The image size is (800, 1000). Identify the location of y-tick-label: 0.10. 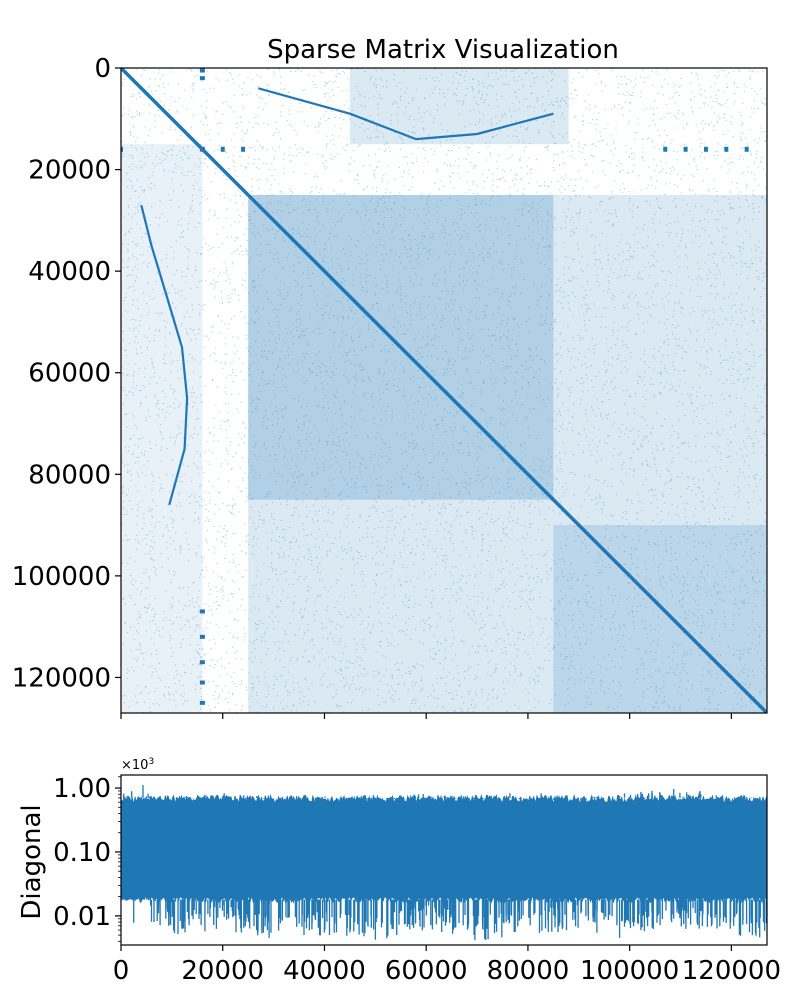
(82, 853).